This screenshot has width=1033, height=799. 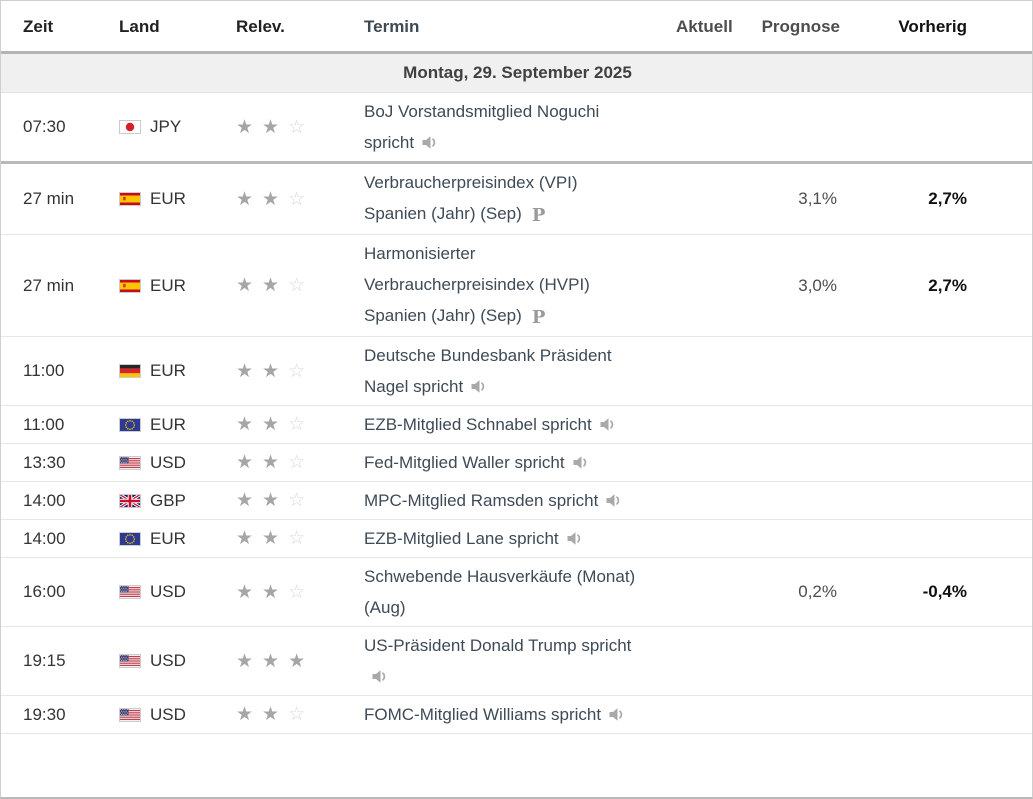 What do you see at coordinates (130, 592) in the screenshot?
I see `us-flag-icon` at bounding box center [130, 592].